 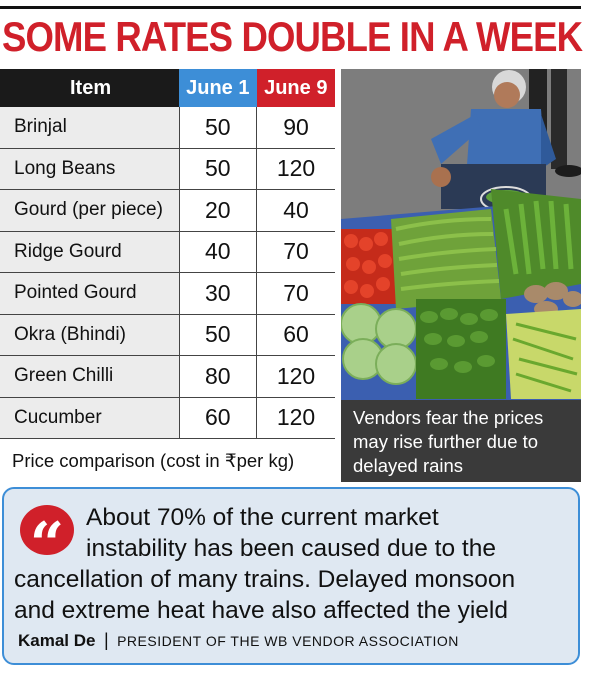 I want to click on row-item: Green Chilli, so click(x=90, y=376).